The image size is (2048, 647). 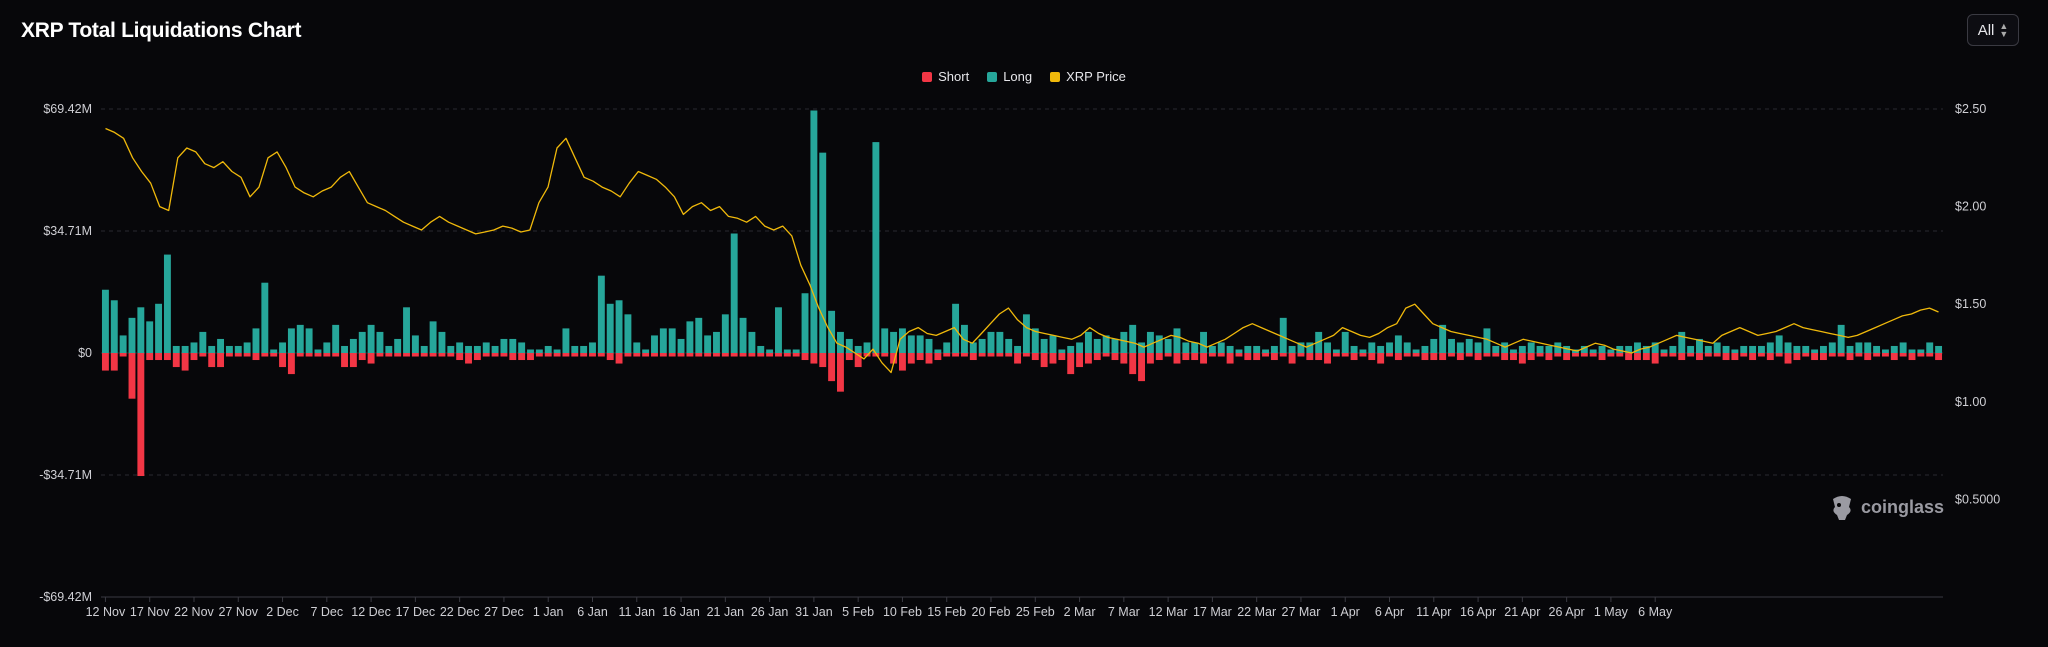 What do you see at coordinates (1886, 507) in the screenshot?
I see `watermark: coinglass` at bounding box center [1886, 507].